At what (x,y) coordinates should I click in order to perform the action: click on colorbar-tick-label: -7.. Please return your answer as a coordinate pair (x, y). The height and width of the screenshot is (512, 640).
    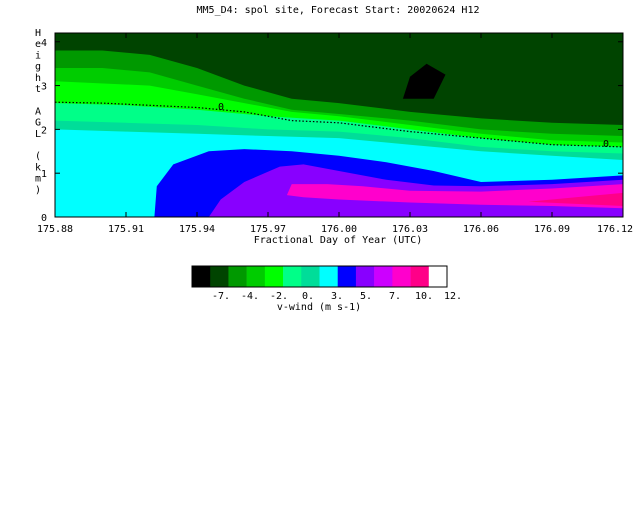
    Looking at the image, I should click on (221, 296).